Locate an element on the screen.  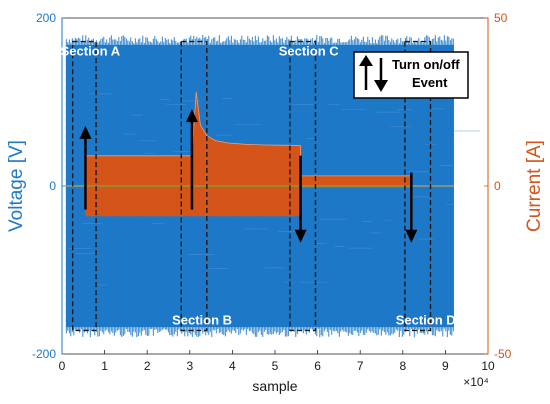
y-right-tick-label-1: 0 is located at coordinates (497, 186).